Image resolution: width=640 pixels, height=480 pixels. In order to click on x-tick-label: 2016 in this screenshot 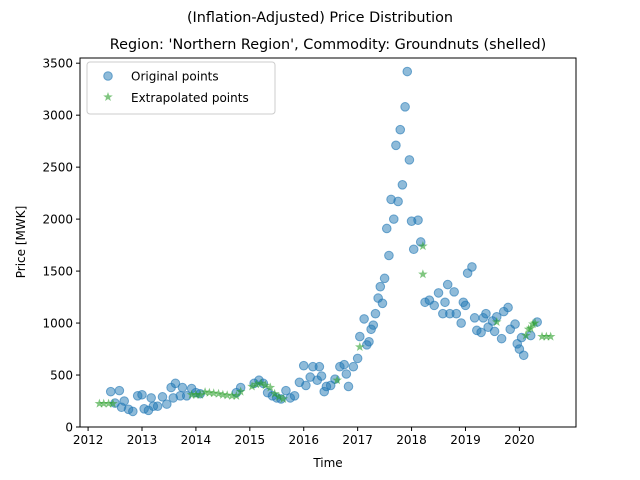, I will do `click(303, 440)`.